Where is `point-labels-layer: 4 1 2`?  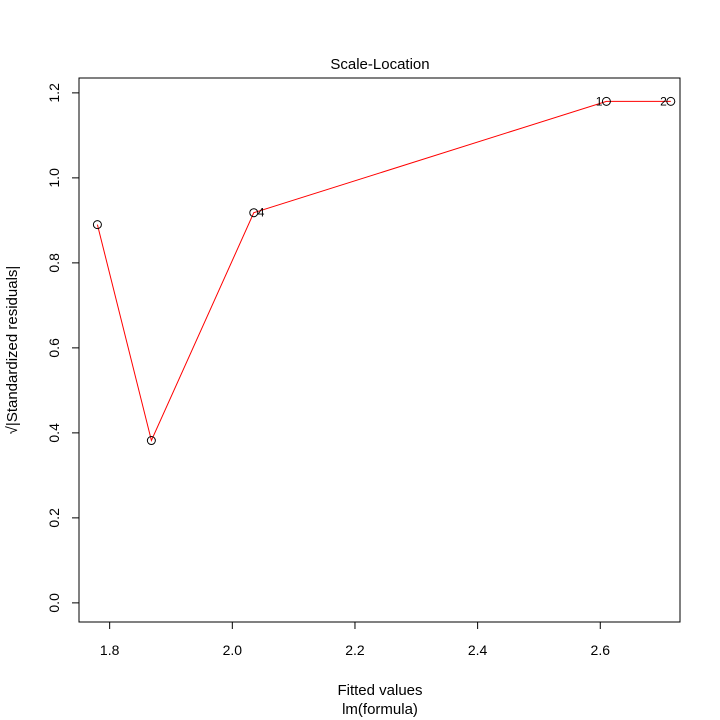
point-labels-layer: 4 1 2 is located at coordinates (462, 156).